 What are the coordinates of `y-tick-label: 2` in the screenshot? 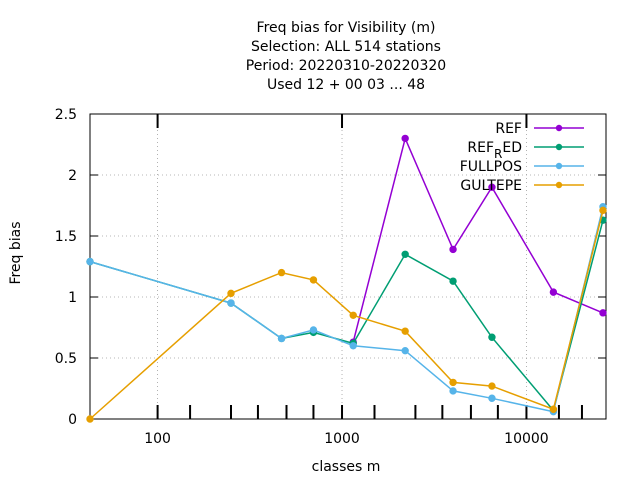 It's located at (72, 176).